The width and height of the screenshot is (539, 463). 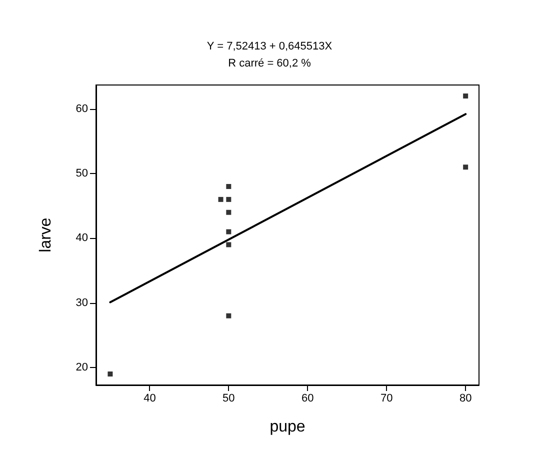 I want to click on x-tick-label: 80, so click(x=465, y=398).